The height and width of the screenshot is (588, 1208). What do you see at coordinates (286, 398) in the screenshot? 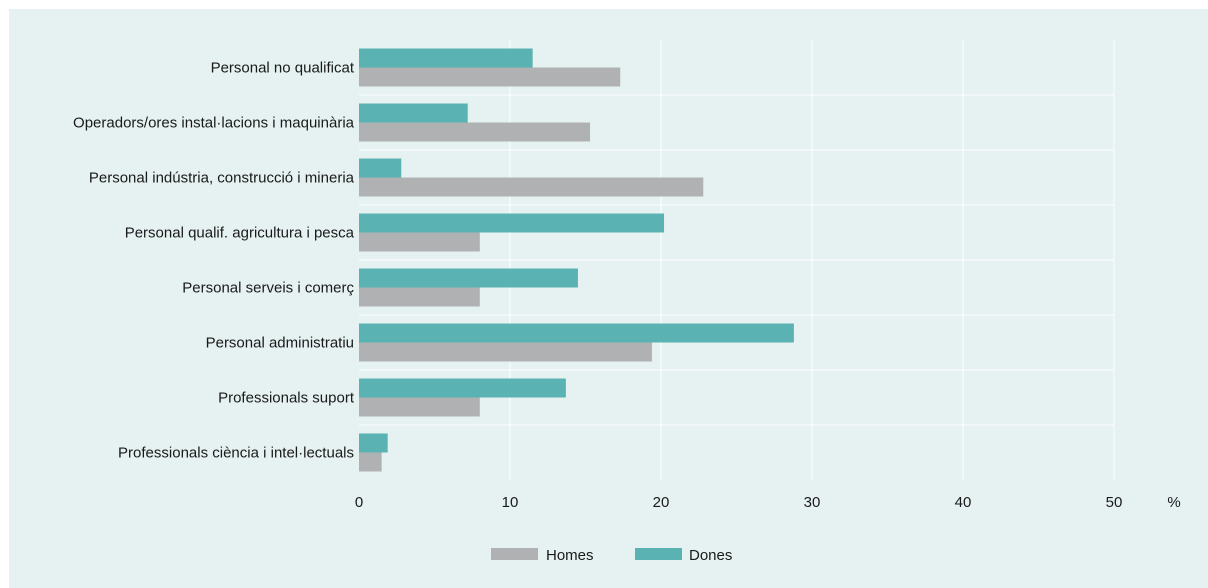
I see `category-label: Professionals suport` at bounding box center [286, 398].